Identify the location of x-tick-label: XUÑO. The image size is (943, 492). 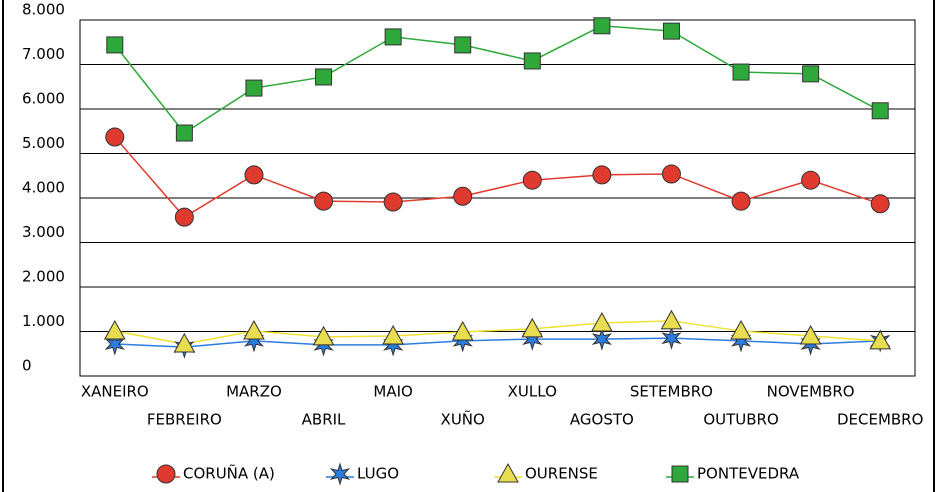
(463, 419).